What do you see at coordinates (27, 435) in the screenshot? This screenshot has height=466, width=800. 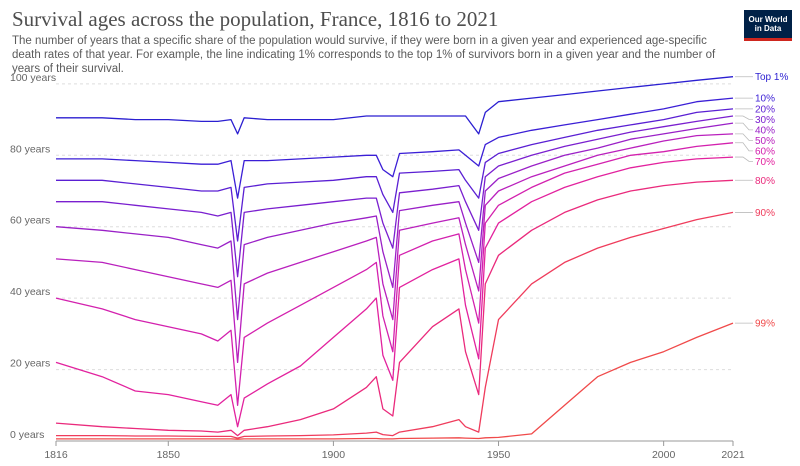 I see `y-tick-label: 0 years` at bounding box center [27, 435].